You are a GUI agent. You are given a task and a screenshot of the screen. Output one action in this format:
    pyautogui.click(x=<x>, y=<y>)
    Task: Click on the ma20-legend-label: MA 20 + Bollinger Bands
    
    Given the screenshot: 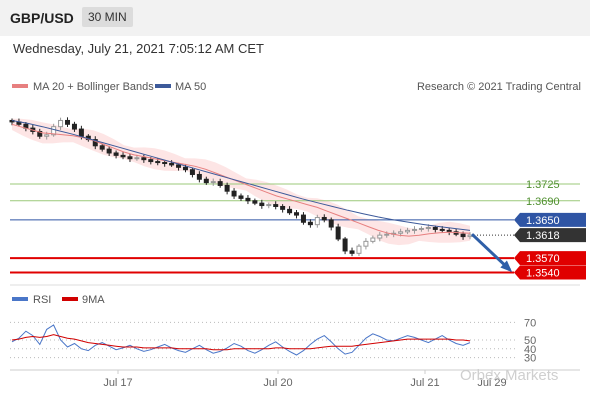 What is the action you would take?
    pyautogui.click(x=93, y=87)
    